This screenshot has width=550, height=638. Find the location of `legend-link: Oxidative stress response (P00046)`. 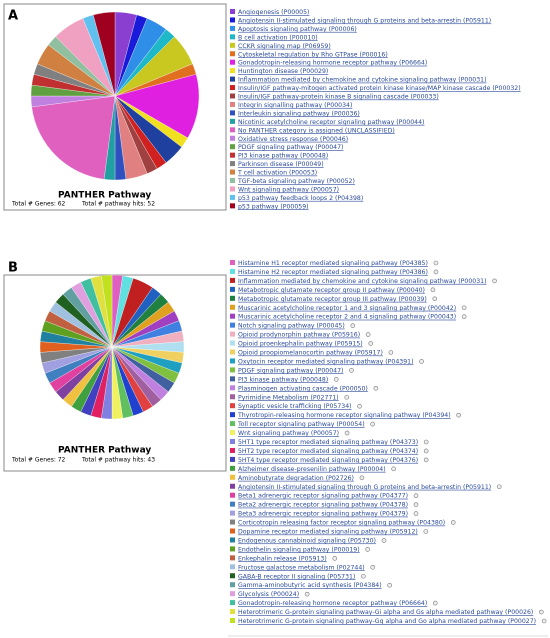

legend-link: Oxidative stress response (P00046) is located at coordinates (293, 139).